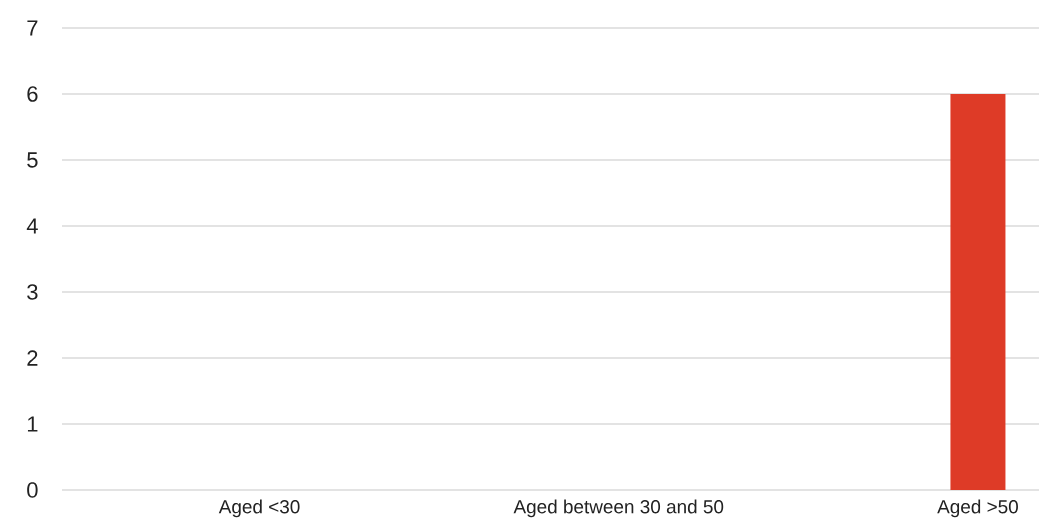  What do you see at coordinates (32, 292) in the screenshot?
I see `y-tick-label: 3` at bounding box center [32, 292].